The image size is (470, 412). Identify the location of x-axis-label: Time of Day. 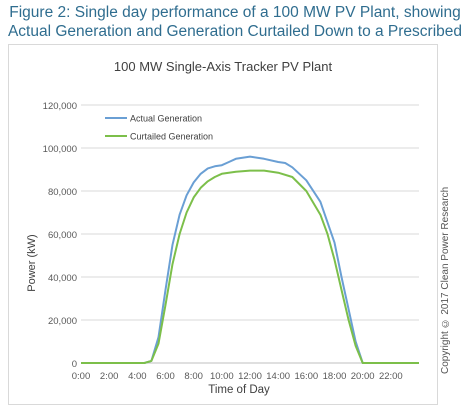
(239, 390).